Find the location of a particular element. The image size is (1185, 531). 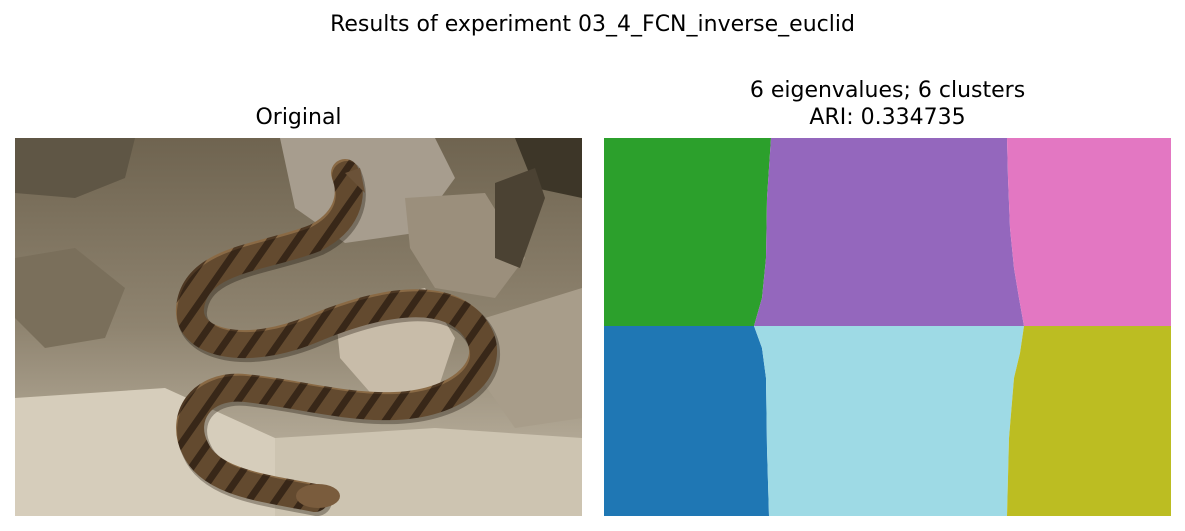

segmentation-panel-title: 6 eigenvalues; 6 clusters ARI: 0.334735 is located at coordinates (887, 104).